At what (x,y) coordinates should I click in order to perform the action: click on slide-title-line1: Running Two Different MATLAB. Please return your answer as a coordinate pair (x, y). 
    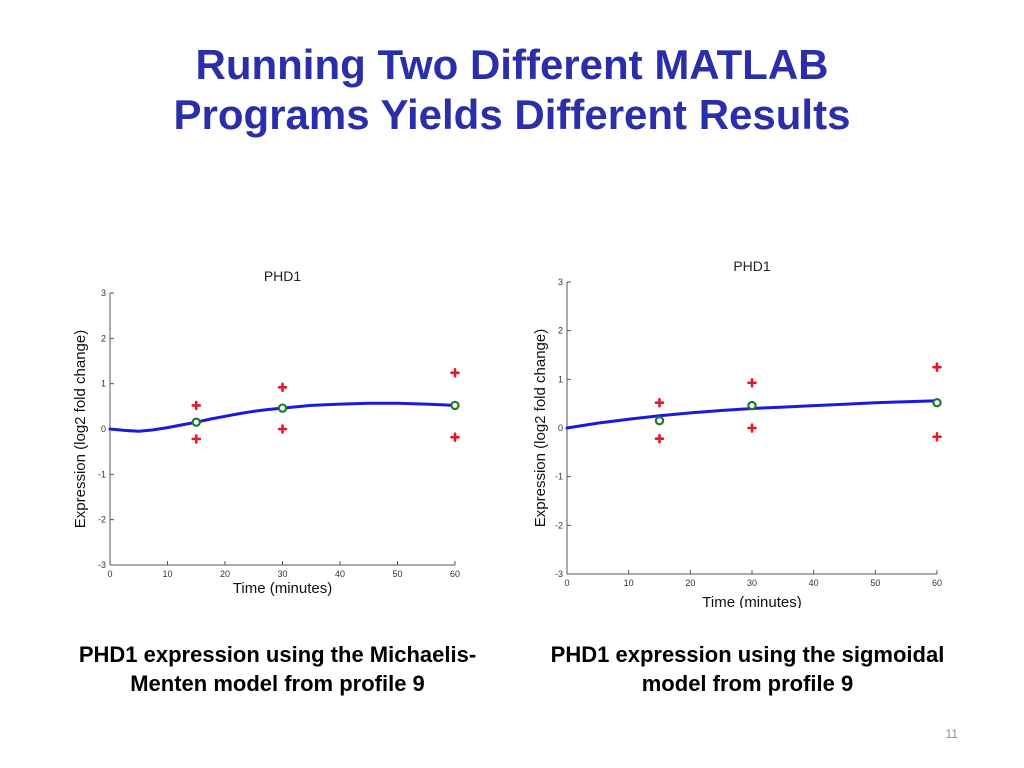
    Looking at the image, I should click on (512, 64).